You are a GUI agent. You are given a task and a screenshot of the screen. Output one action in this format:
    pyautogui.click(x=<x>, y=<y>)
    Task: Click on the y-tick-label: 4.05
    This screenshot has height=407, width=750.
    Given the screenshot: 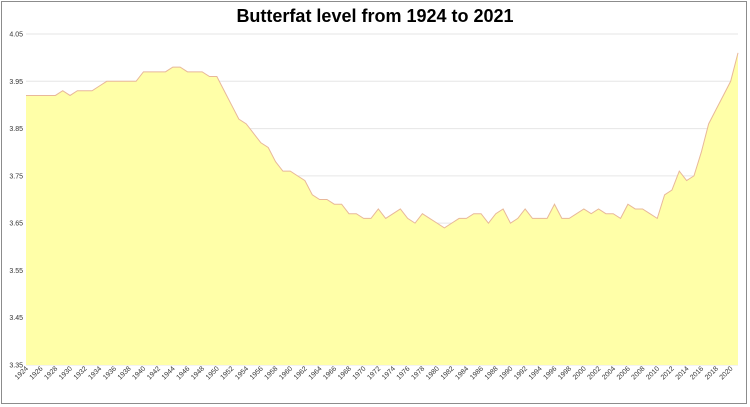 What is the action you would take?
    pyautogui.click(x=16, y=35)
    